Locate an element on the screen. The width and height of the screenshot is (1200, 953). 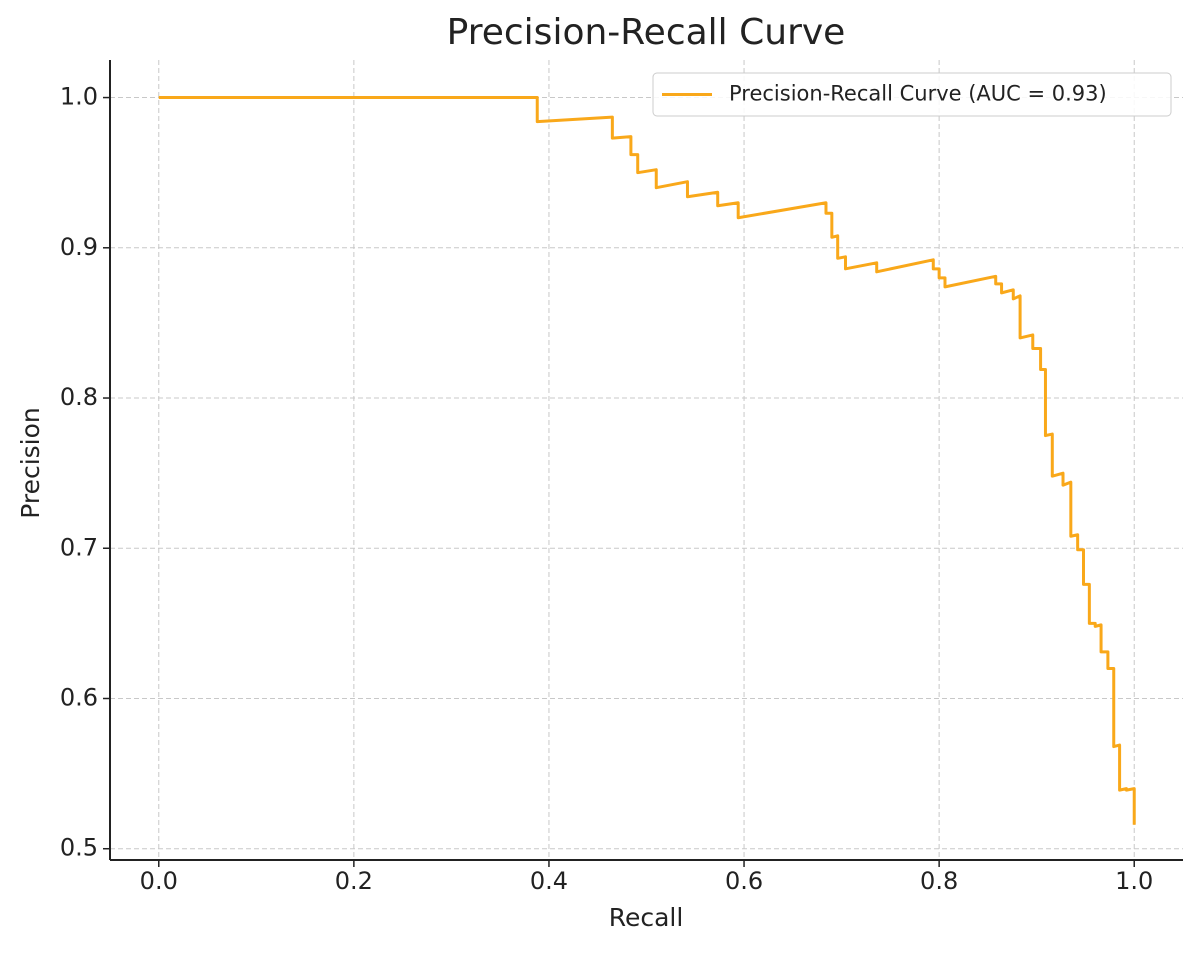
y-tick-label: 0.7 is located at coordinates (79, 547).